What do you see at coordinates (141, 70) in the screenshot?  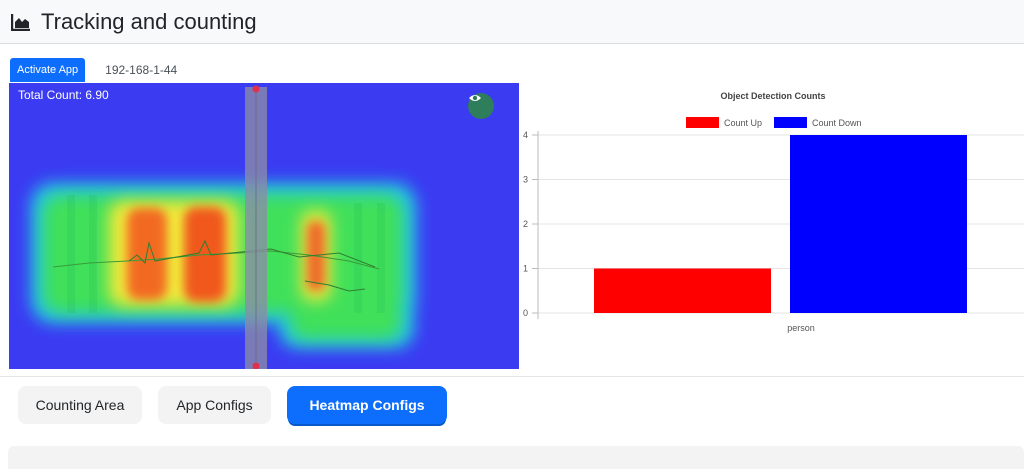 I see `device-tab: 192-168-1-44` at bounding box center [141, 70].